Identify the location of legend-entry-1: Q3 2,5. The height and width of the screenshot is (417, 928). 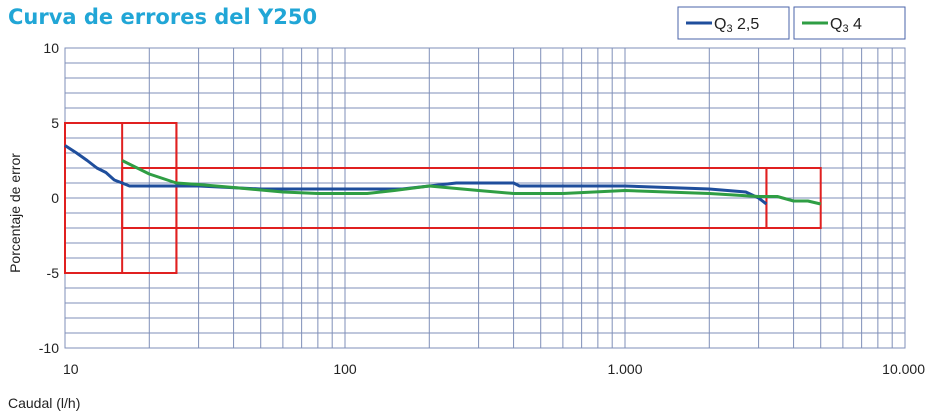
(733, 23).